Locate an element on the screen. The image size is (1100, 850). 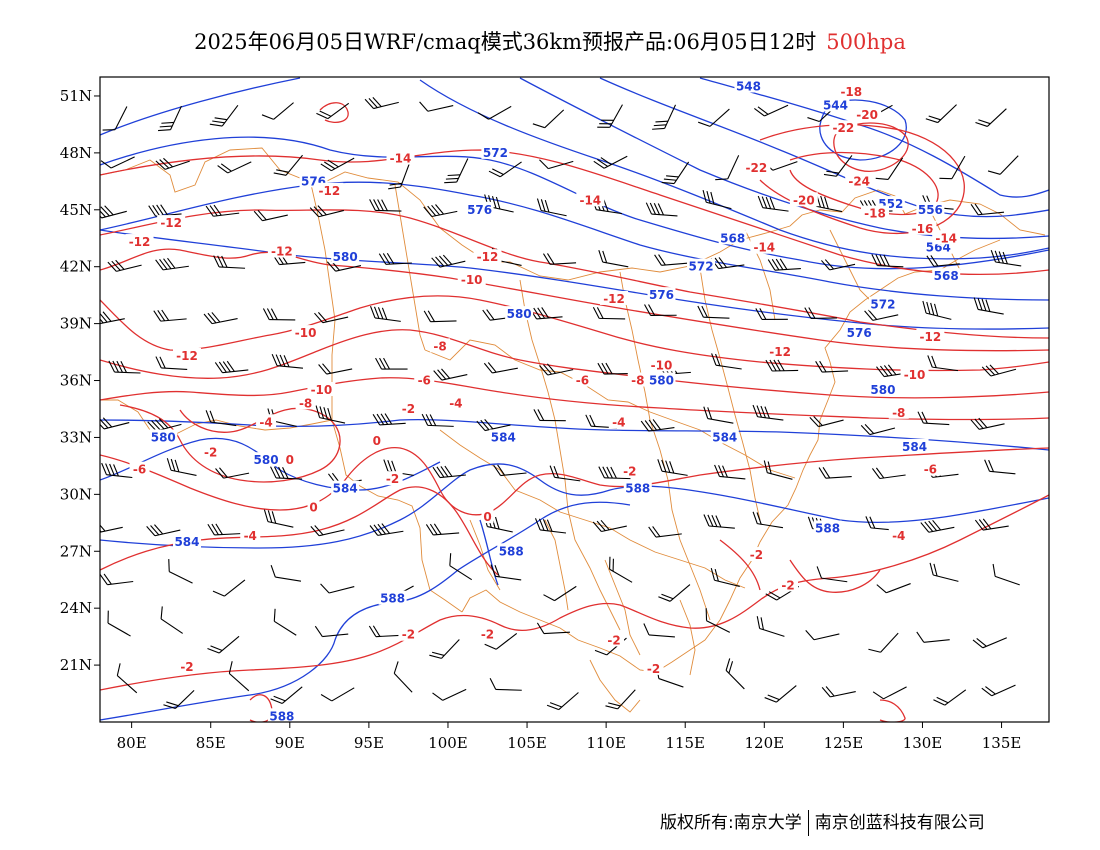
x-tick-label: 120E is located at coordinates (765, 743).